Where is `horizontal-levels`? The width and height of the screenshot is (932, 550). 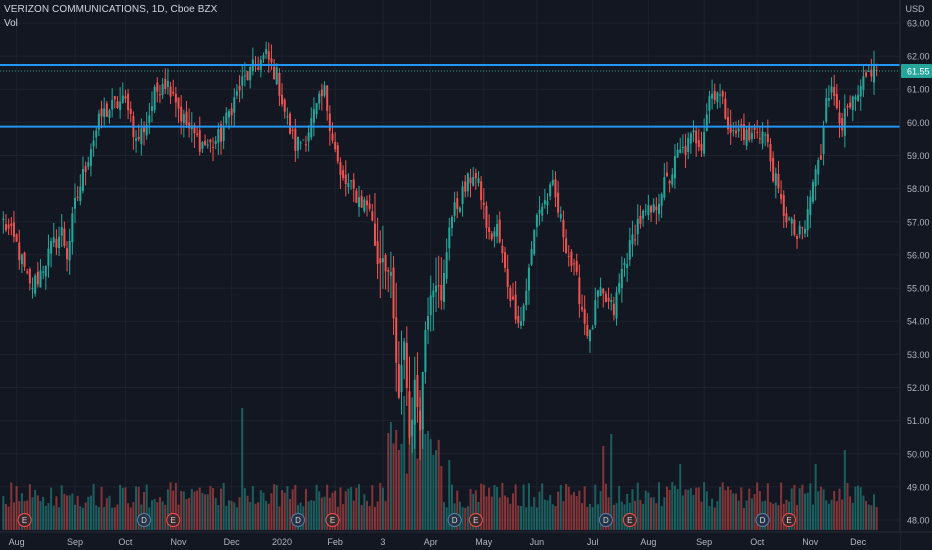 horizontal-levels is located at coordinates (450, 96).